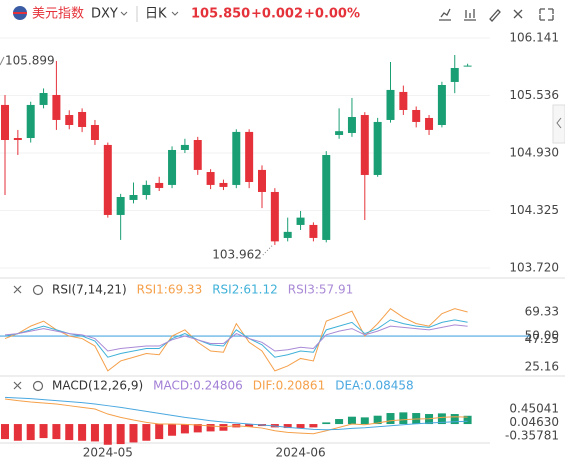 The width and height of the screenshot is (565, 463). What do you see at coordinates (2, 61) in the screenshot?
I see `high-marker` at bounding box center [2, 61].